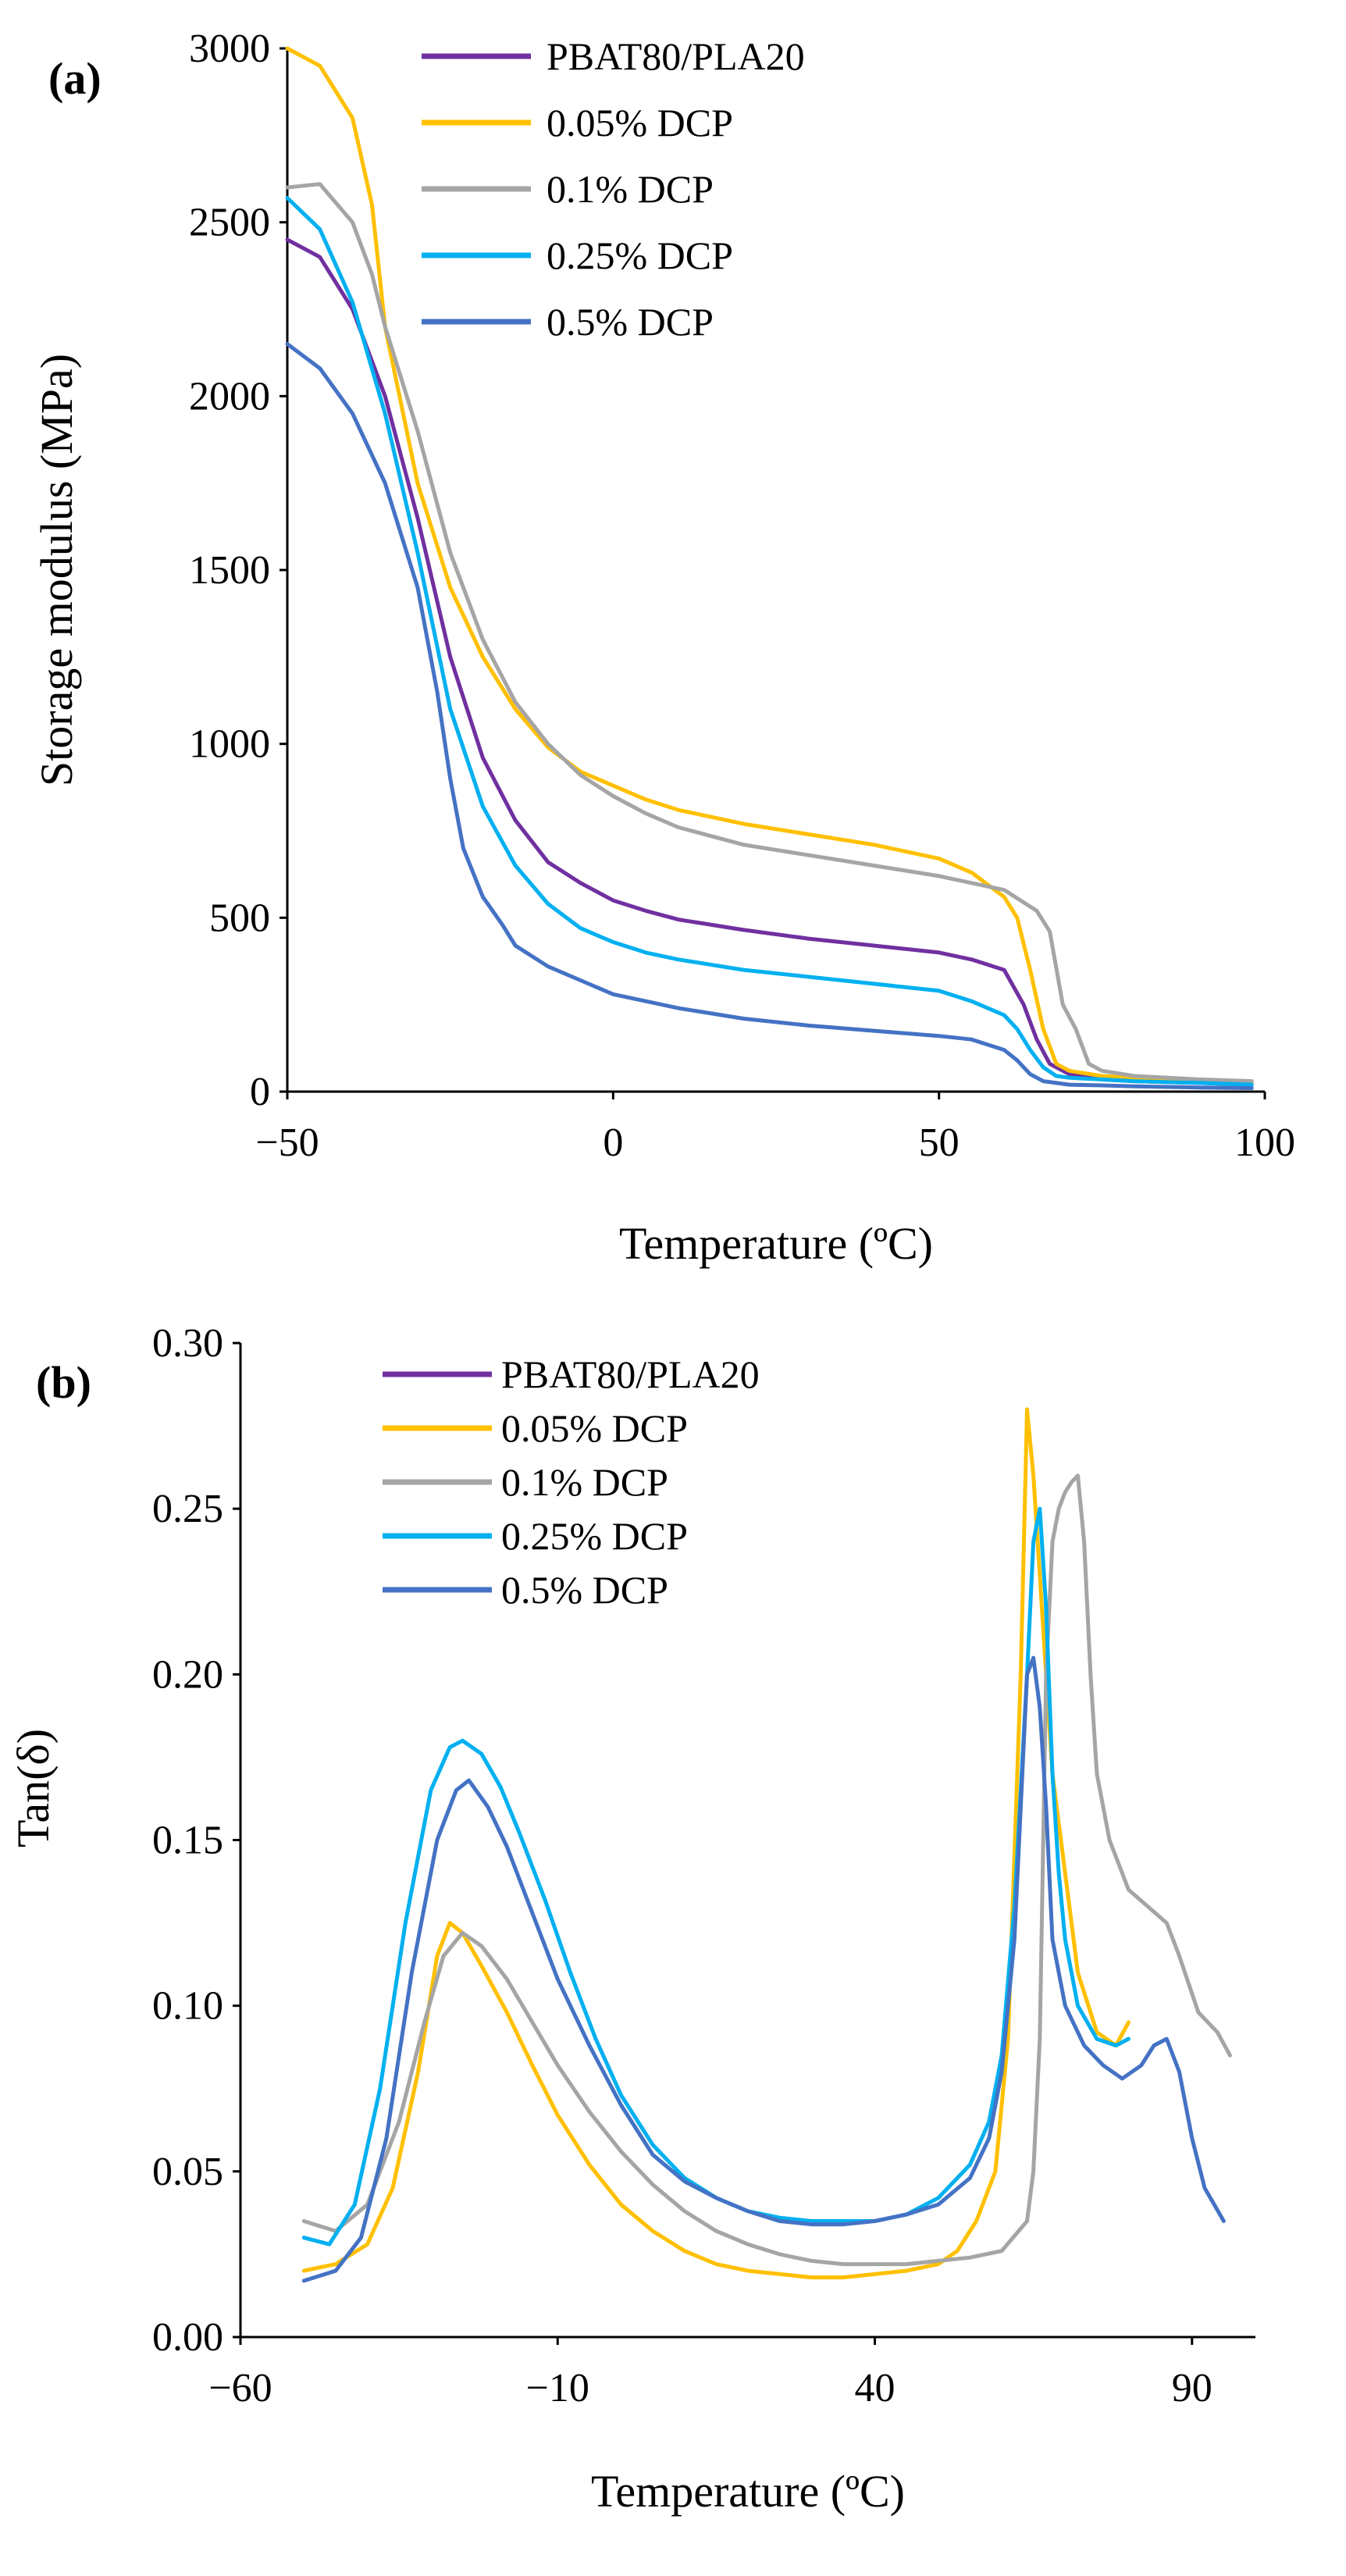  Describe the element at coordinates (239, 918) in the screenshot. I see `chart-a-y-tick-label: 500` at that location.